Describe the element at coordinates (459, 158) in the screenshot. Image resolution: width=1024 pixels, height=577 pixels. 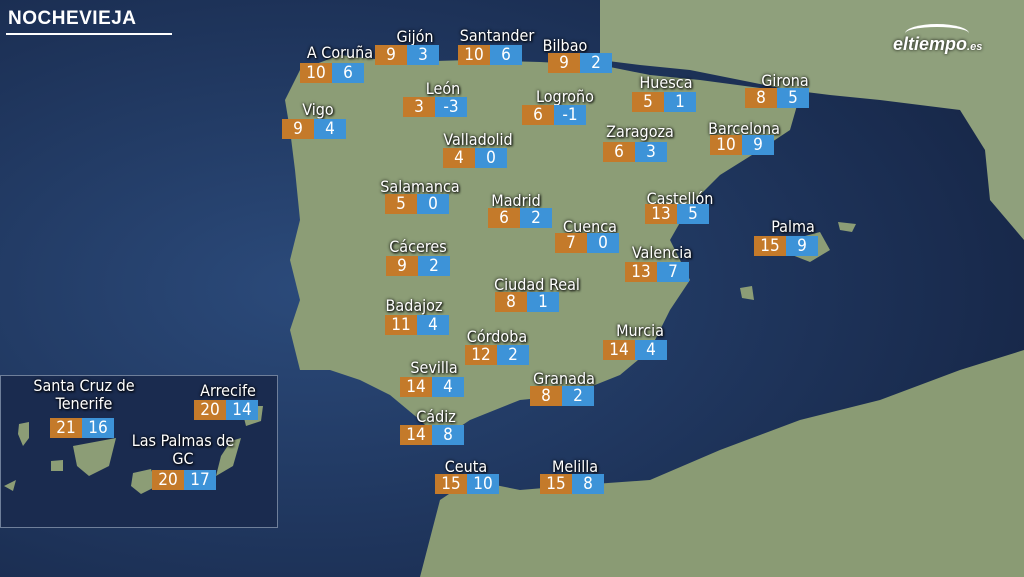
I see `max-temperature: 4` at that location.